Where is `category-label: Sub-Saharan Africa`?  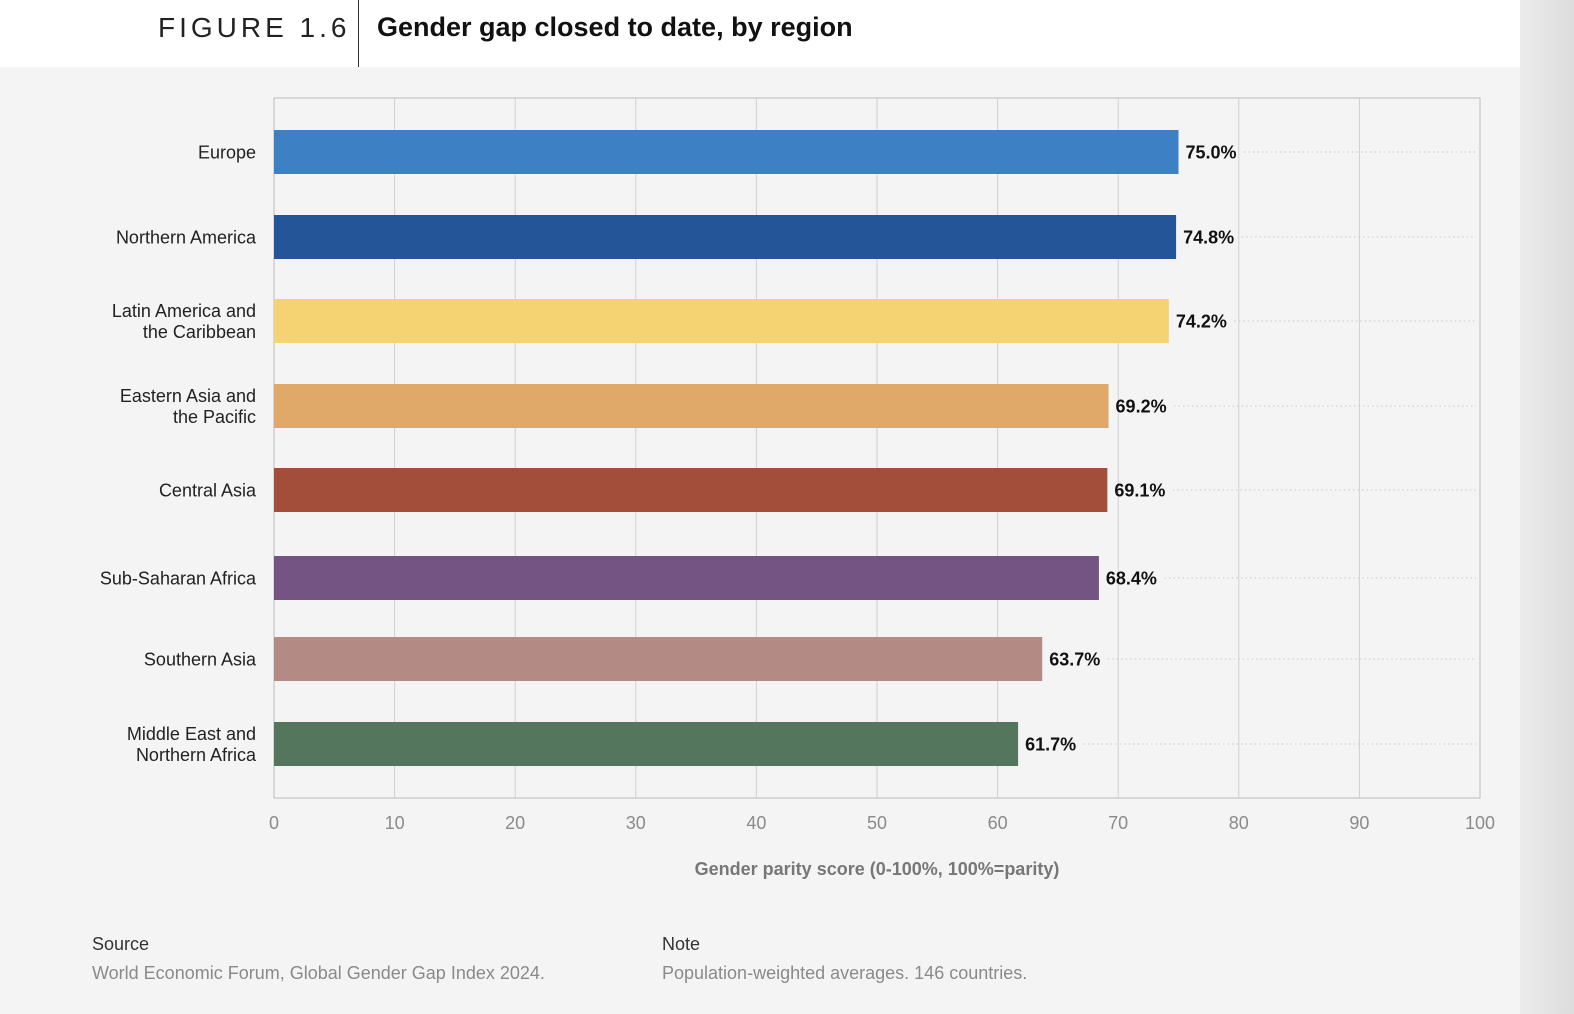
category-label: Sub-Saharan Africa is located at coordinates (178, 579).